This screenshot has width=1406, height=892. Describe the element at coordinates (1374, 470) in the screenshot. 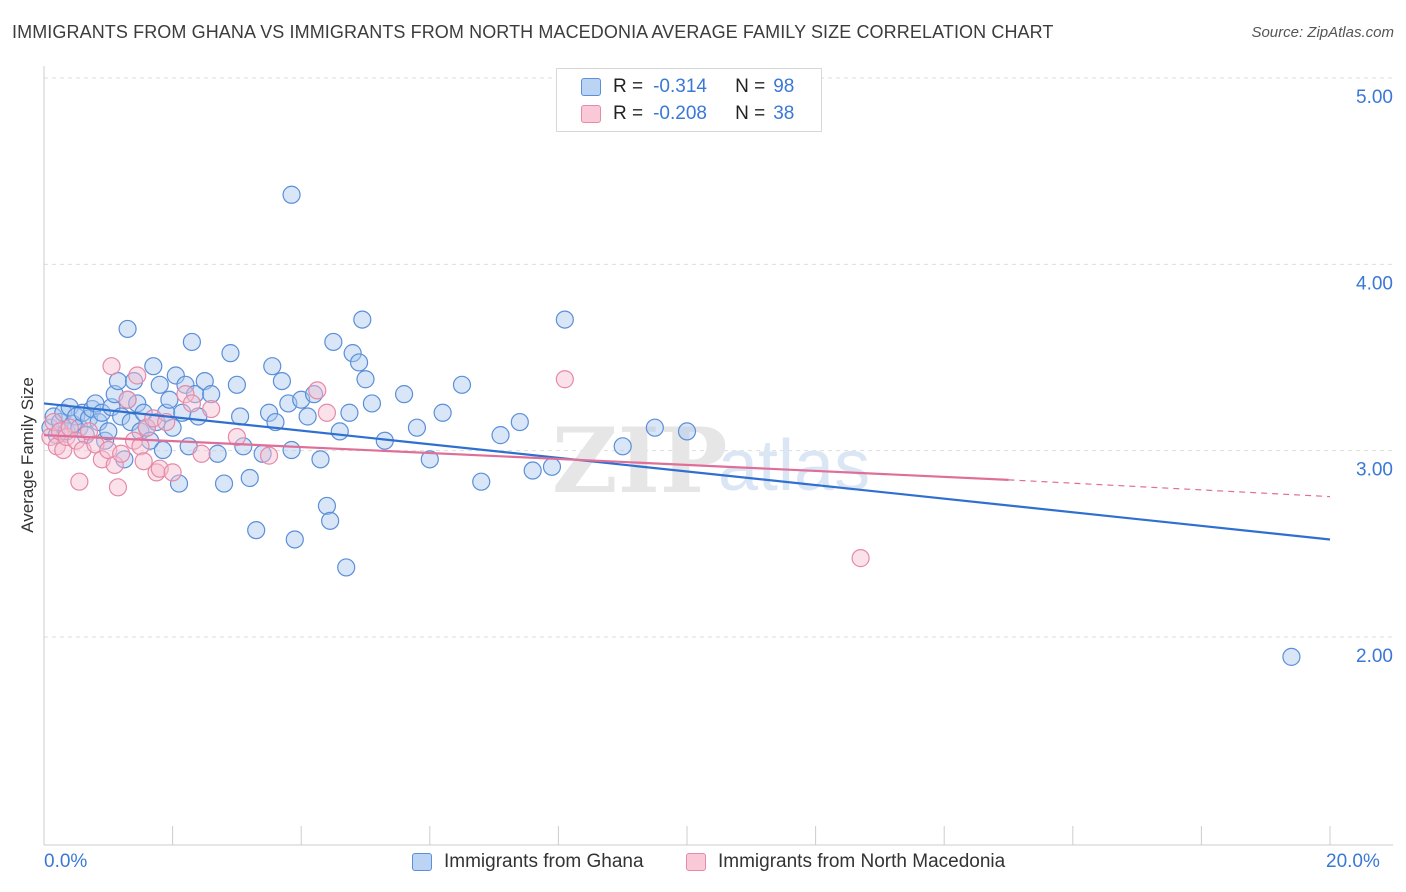

I see `y-tick-label: 3.00` at that location.